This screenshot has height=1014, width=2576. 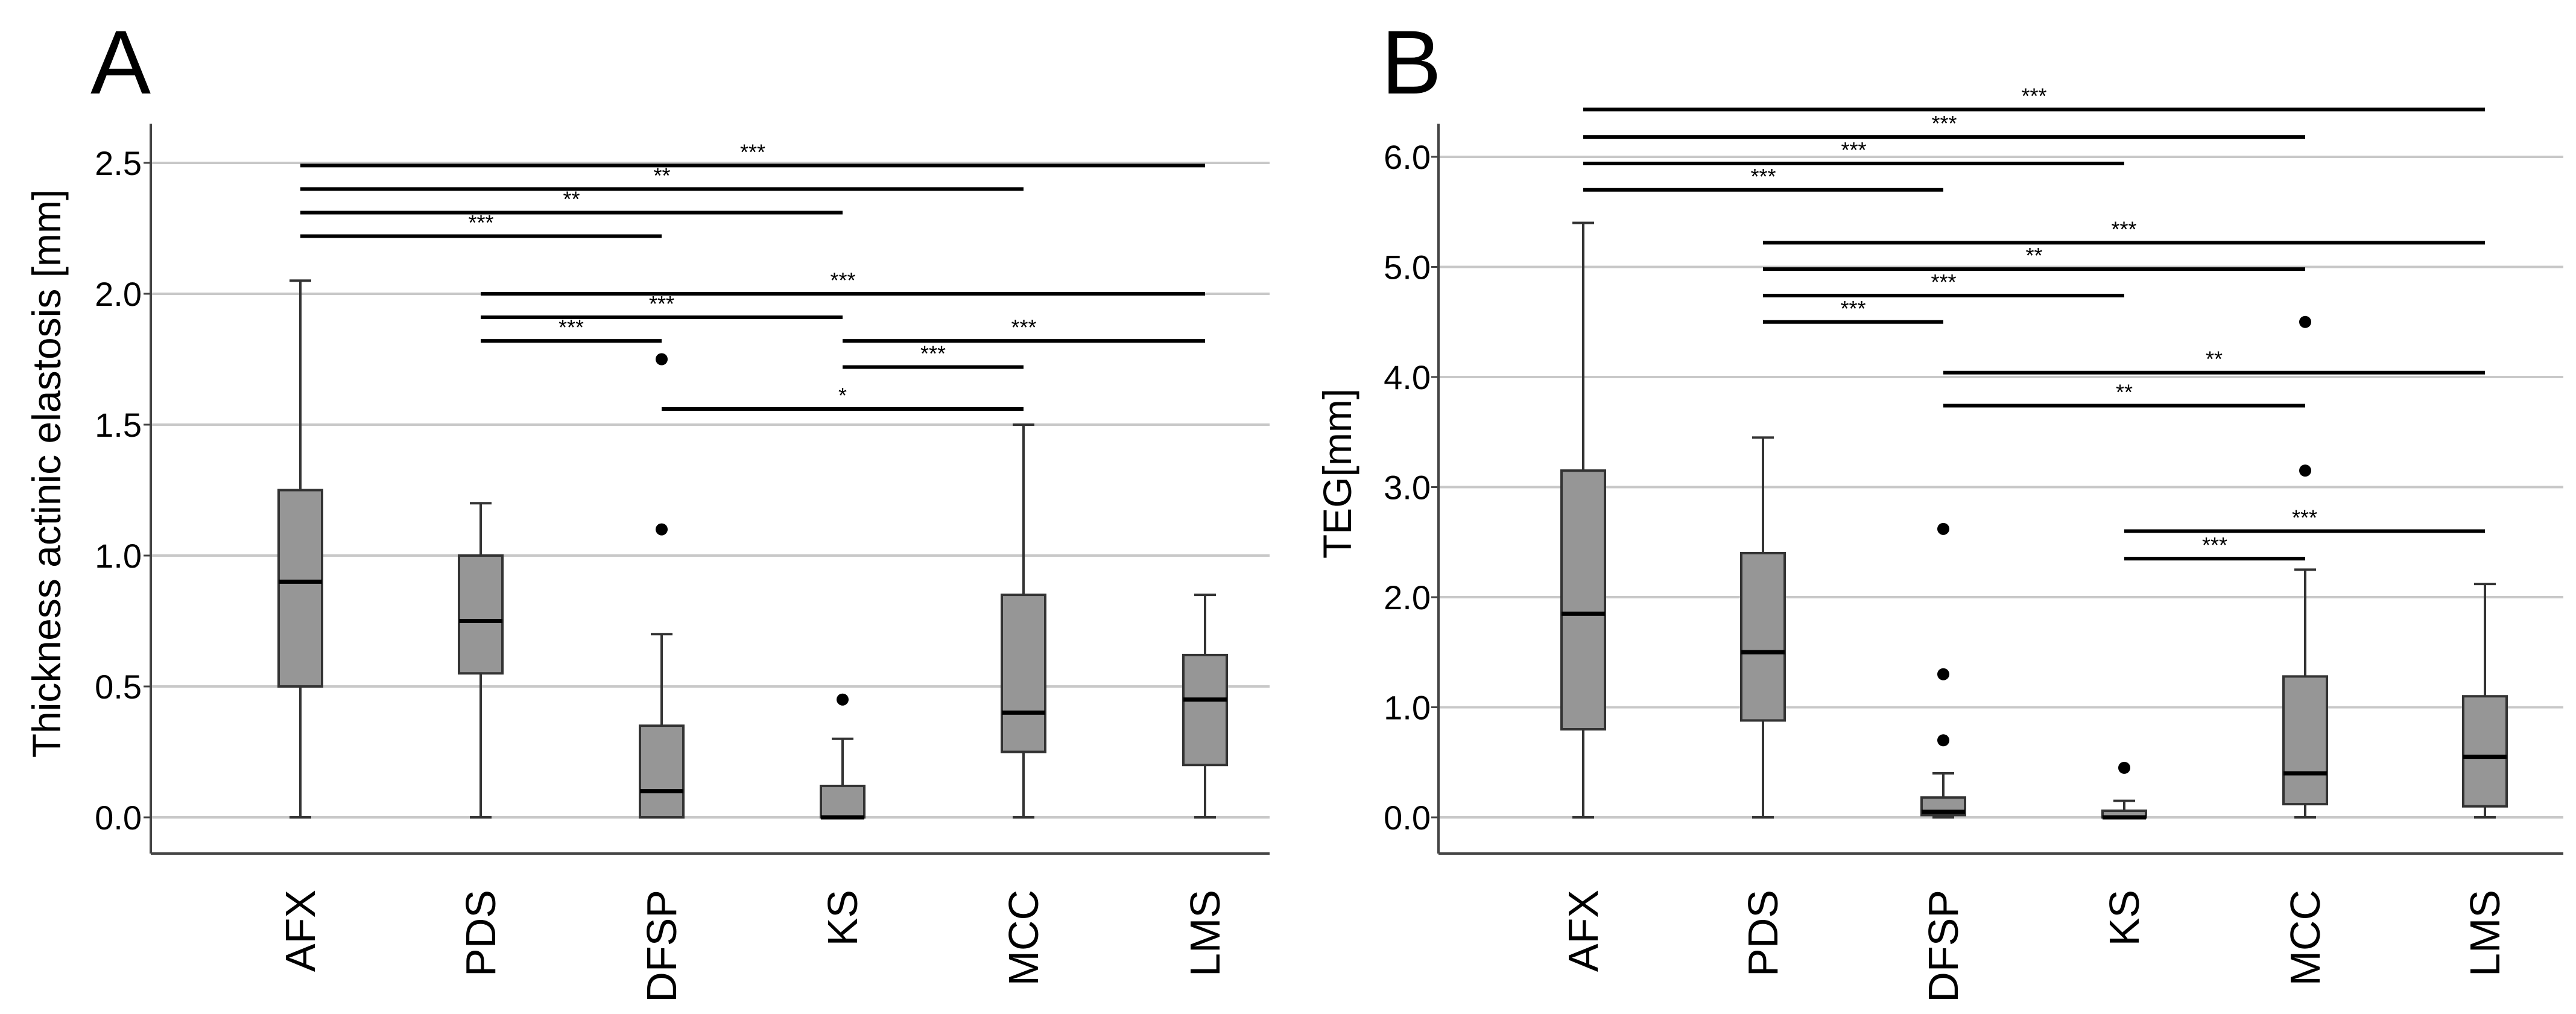 What do you see at coordinates (1408, 488) in the screenshot?
I see `y-tick-label: 3.0` at bounding box center [1408, 488].